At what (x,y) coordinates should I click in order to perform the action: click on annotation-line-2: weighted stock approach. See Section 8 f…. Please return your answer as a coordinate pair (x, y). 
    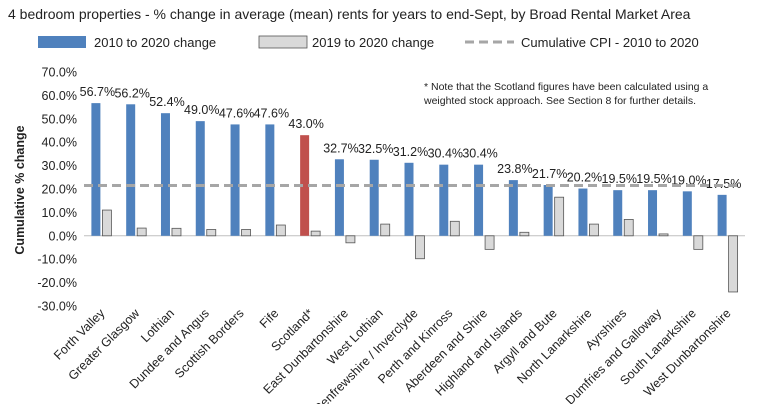
    Looking at the image, I should click on (559, 101).